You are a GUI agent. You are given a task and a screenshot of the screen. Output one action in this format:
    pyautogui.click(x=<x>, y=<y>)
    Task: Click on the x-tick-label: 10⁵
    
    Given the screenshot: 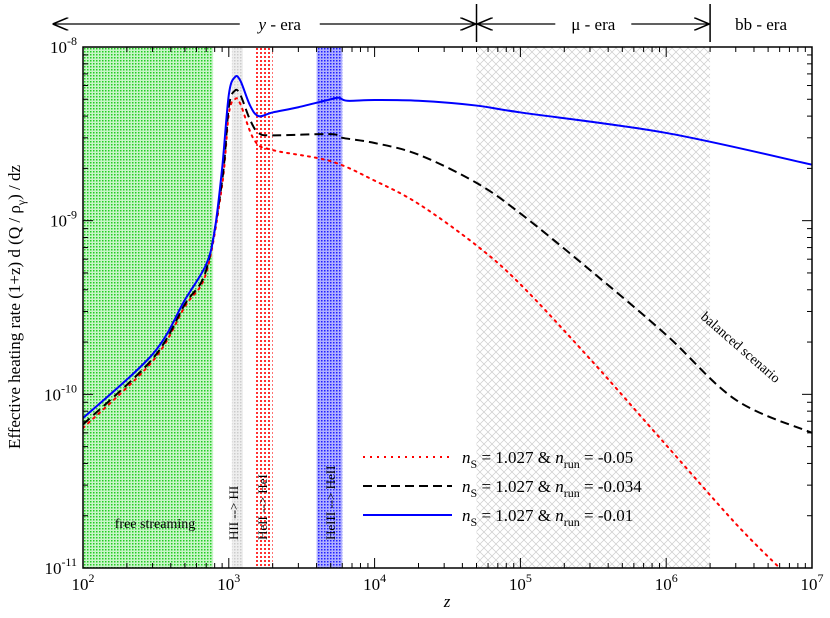 What is the action you would take?
    pyautogui.click(x=520, y=582)
    